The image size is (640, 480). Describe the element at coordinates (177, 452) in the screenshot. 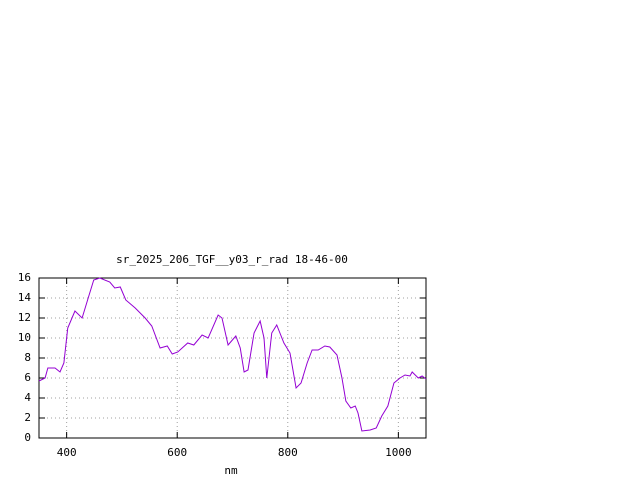

I see `x-tick-label: 600` at that location.